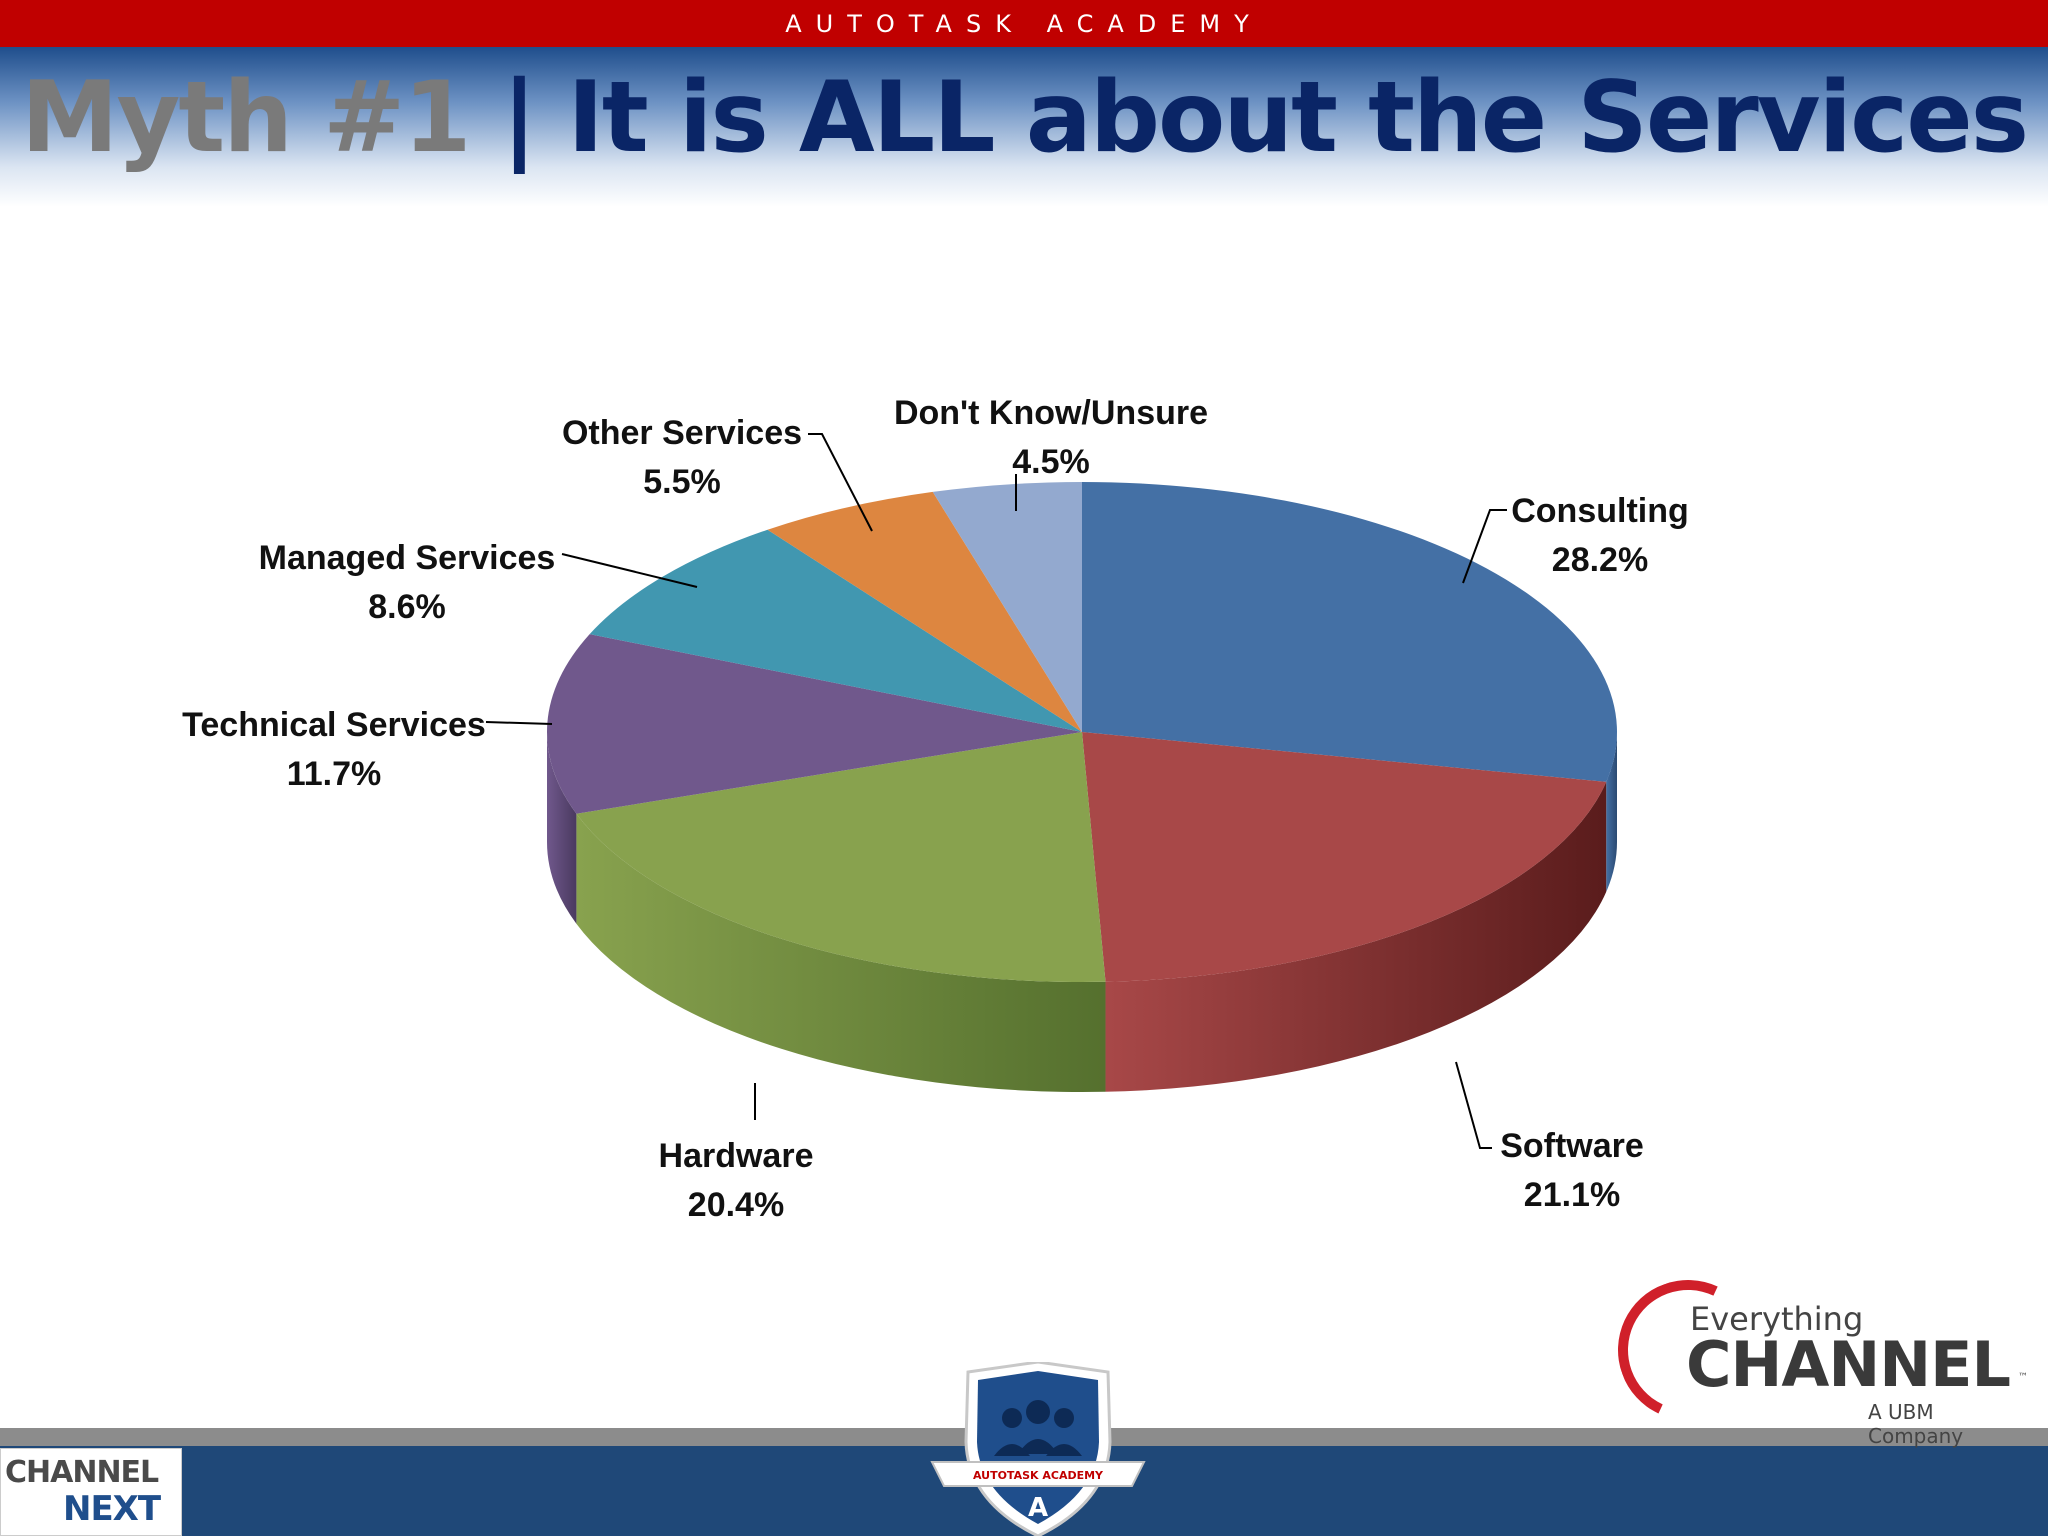  Describe the element at coordinates (1344, 857) in the screenshot. I see `pie-slice-software` at that location.